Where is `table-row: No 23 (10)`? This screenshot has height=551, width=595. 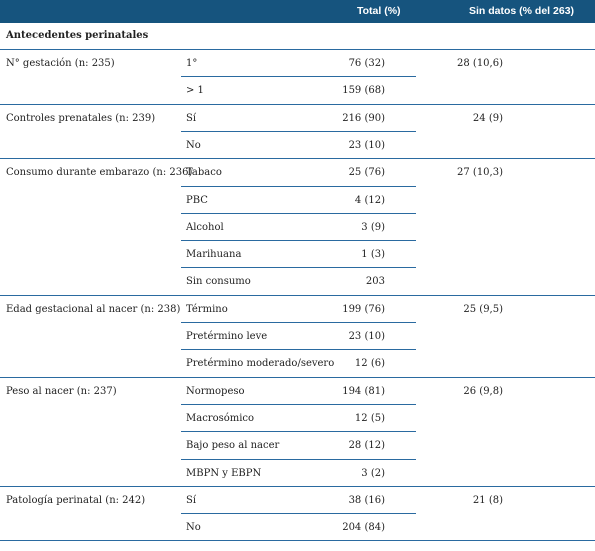 table-row: No 23 (10) is located at coordinates (297, 145).